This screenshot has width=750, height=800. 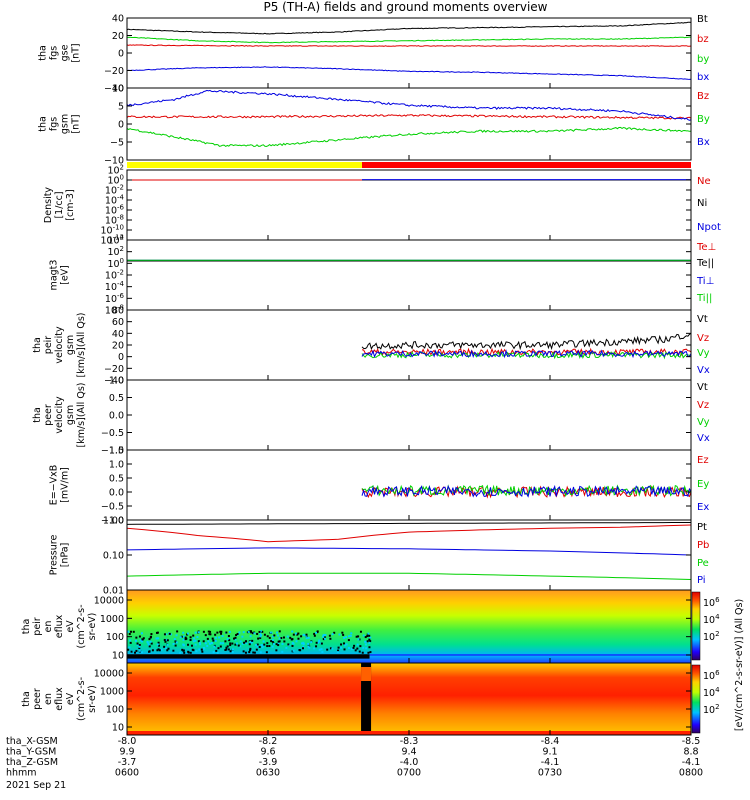 I want to click on ytick-label-peer_velocity: −0.5, so click(x=112, y=433).